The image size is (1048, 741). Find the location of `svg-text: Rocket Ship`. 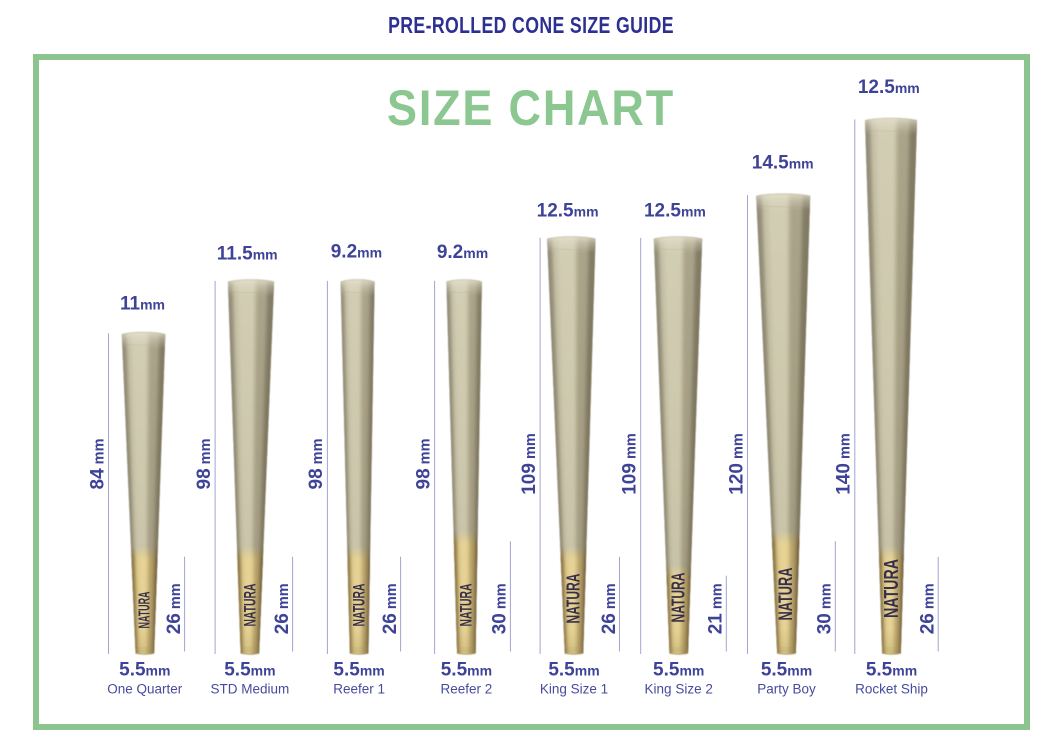

svg-text: Rocket Ship is located at coordinates (891, 689).